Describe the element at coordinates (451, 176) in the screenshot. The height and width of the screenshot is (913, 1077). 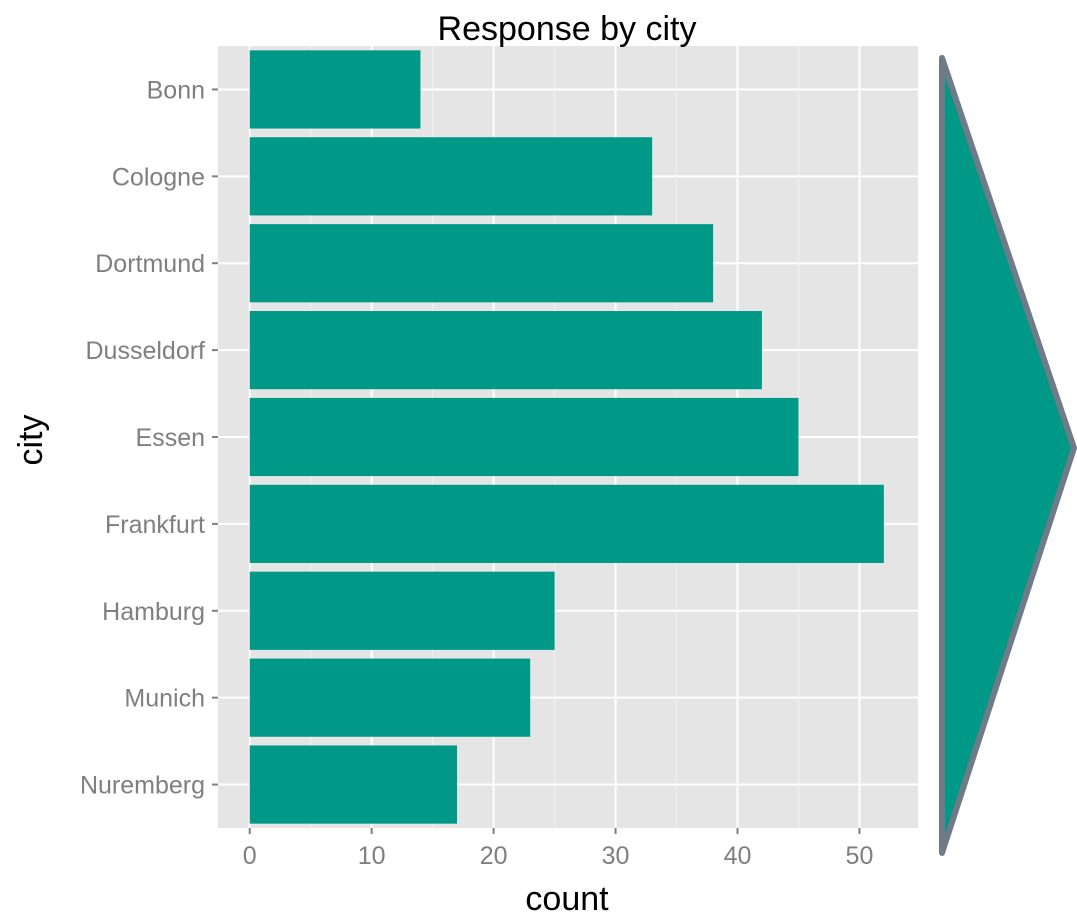
I see `bar-cologne` at that location.